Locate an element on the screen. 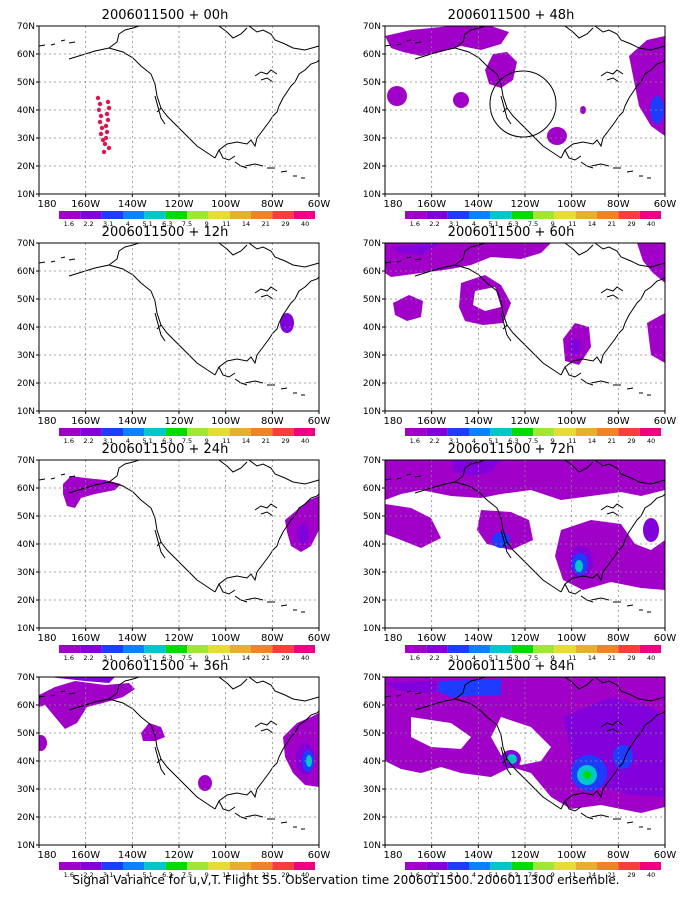 This screenshot has height=900, width=692. panel-title: 2006011500 + 84h is located at coordinates (511, 666).